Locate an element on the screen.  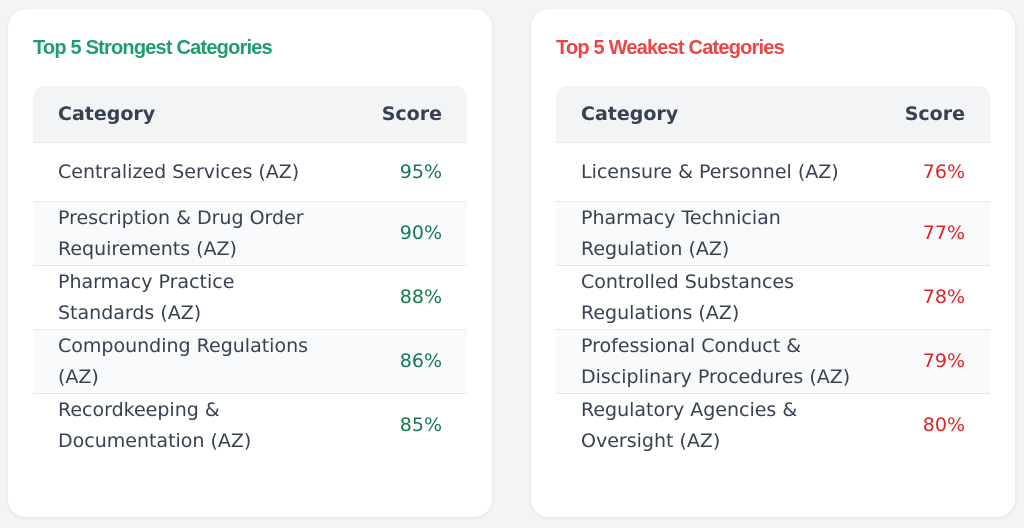
category-cell: Regulatory Agencies & Oversight (AZ) is located at coordinates (689, 425).